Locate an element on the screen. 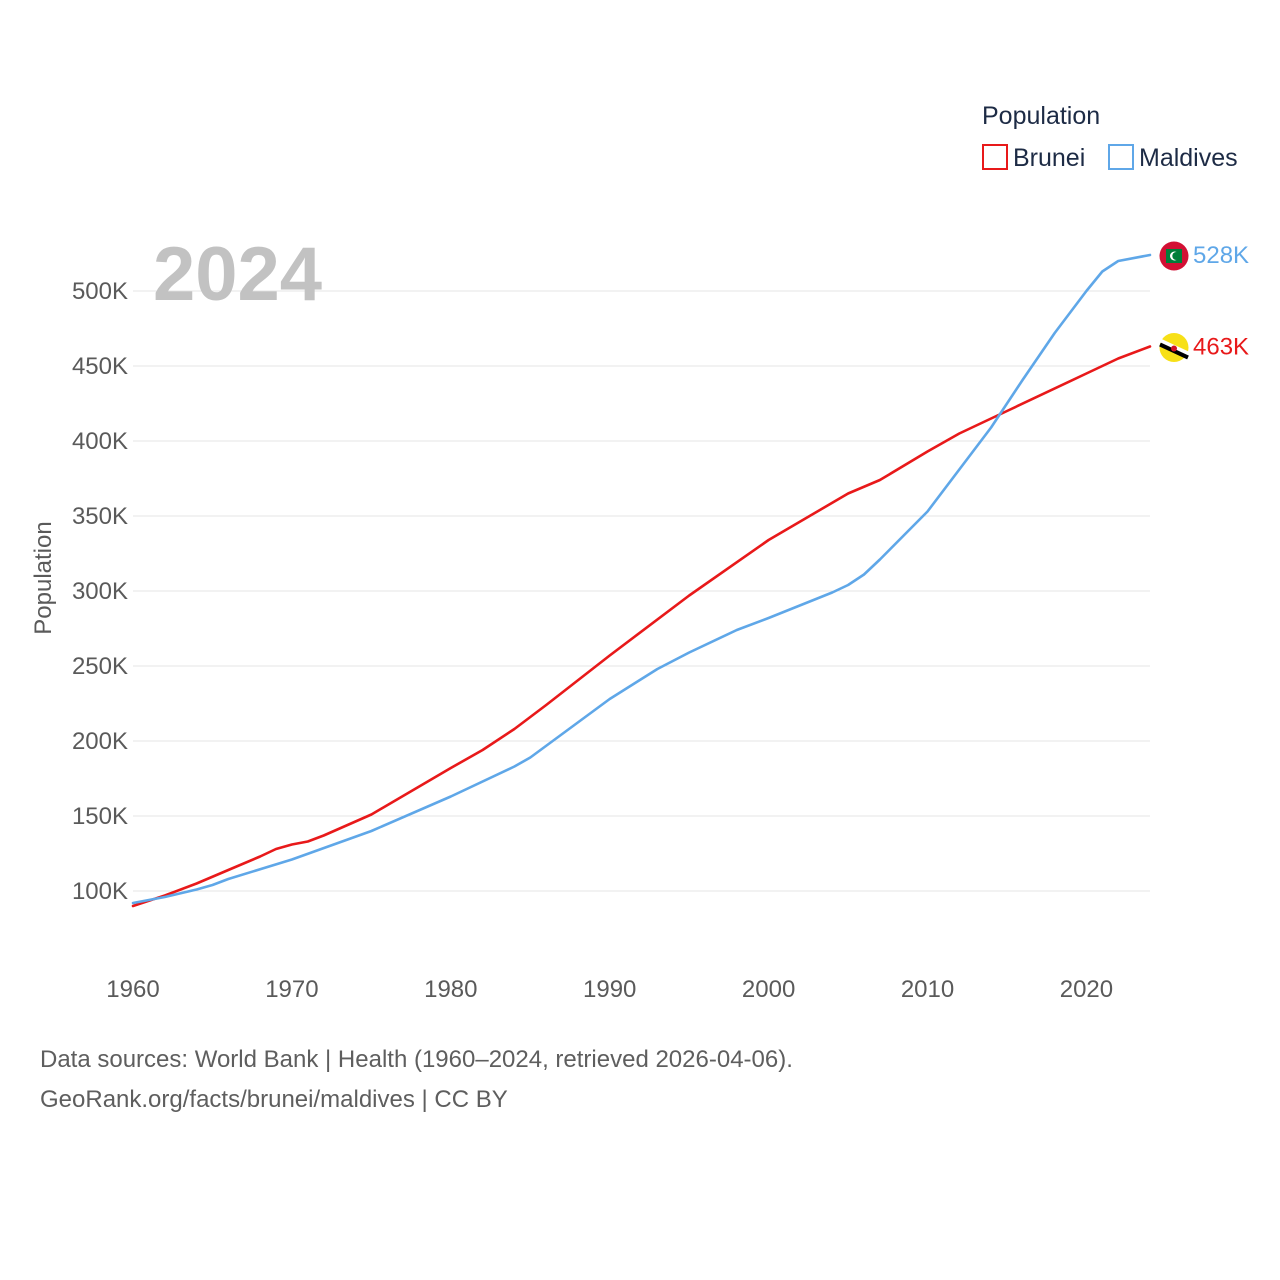 This screenshot has width=1280, height=1280. y-tick-label: 200K is located at coordinates (100, 741).